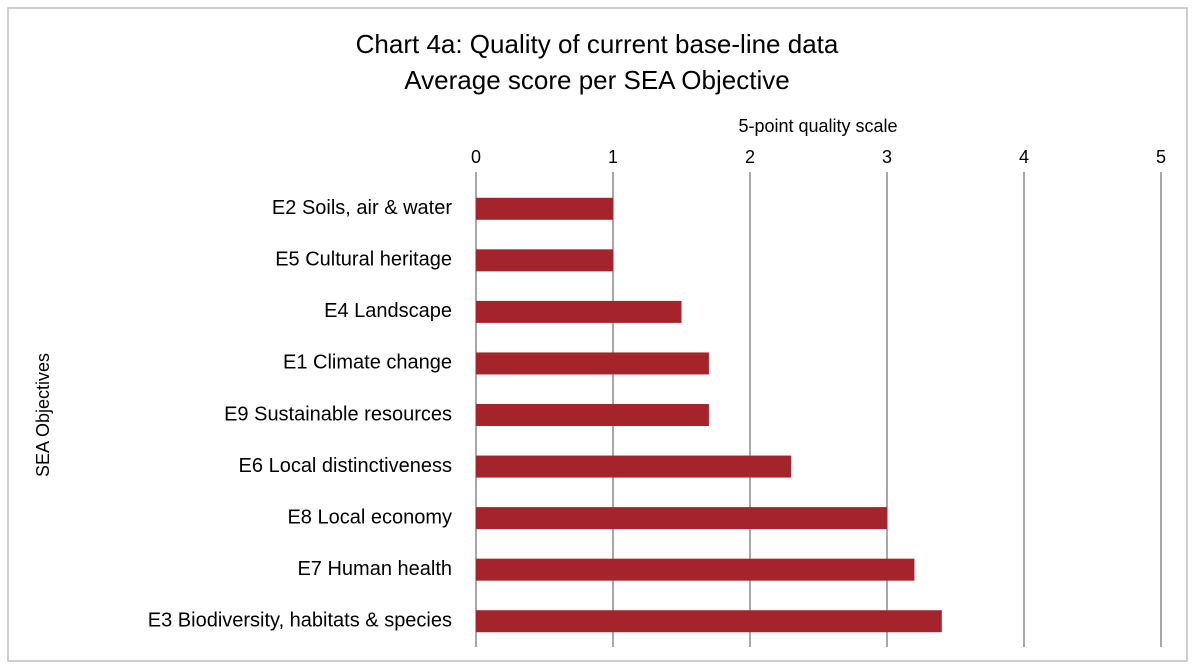 Image resolution: width=1195 pixels, height=669 pixels. Describe the element at coordinates (750, 157) in the screenshot. I see `x-tick-label: 2` at that location.